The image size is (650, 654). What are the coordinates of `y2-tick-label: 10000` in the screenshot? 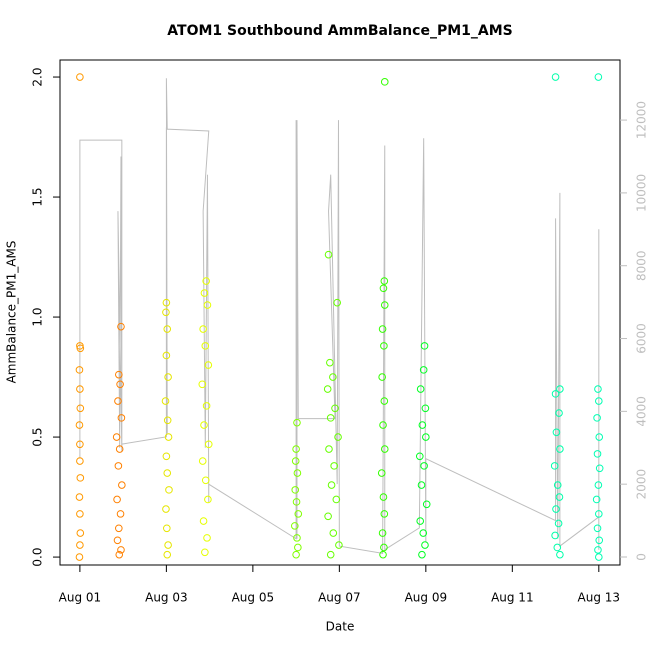 It's located at (642, 193).